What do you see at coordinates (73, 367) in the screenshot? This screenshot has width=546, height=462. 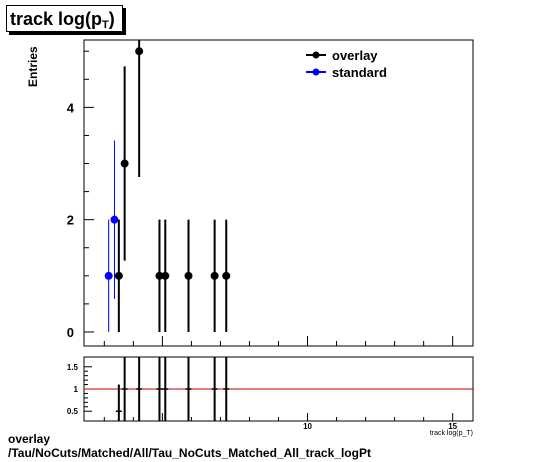 I see `ratio-y-tick-label: 1.5` at bounding box center [73, 367].